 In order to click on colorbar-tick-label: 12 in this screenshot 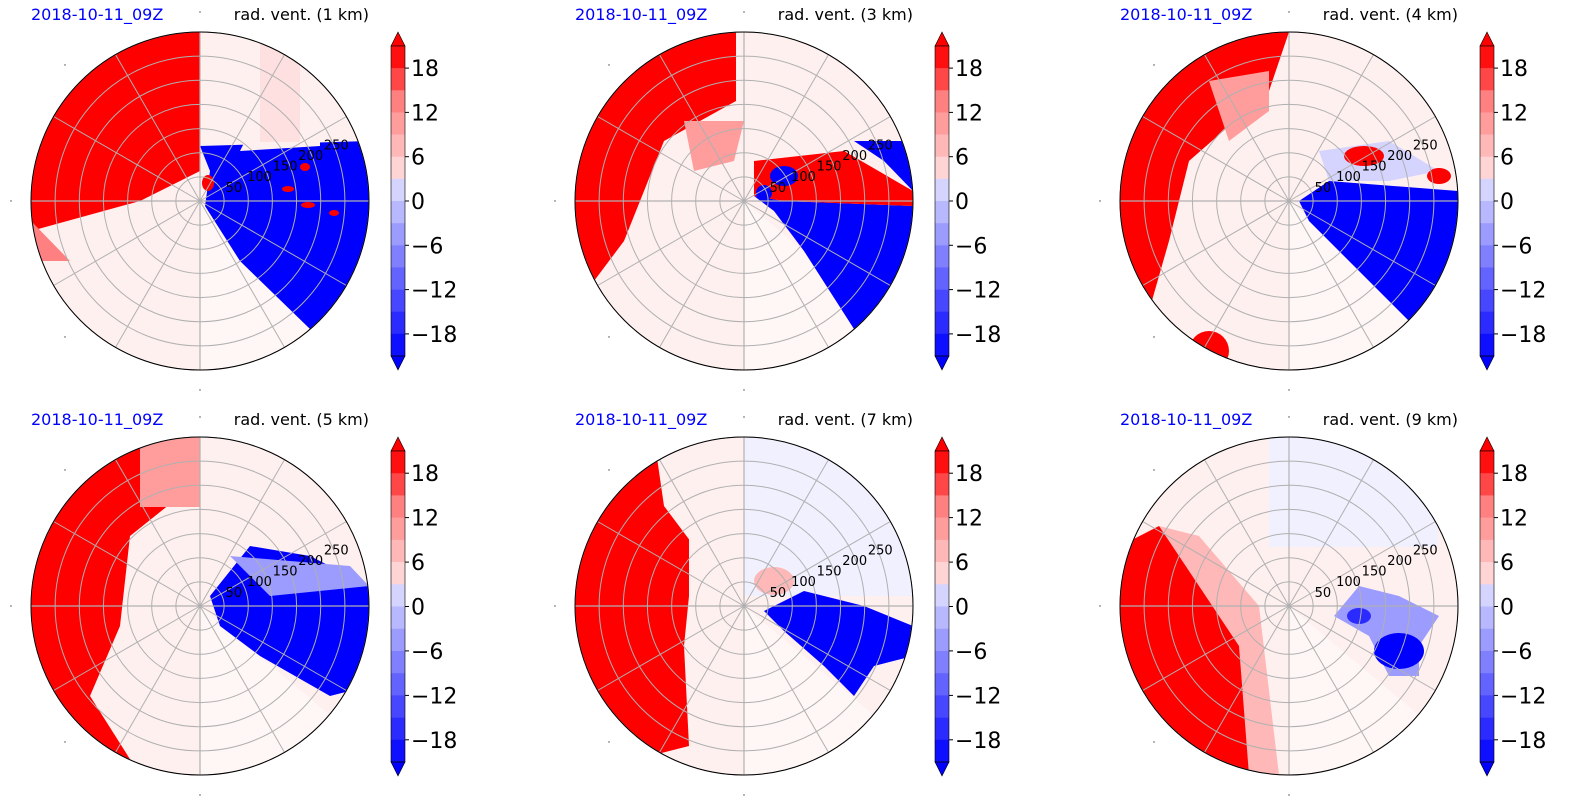, I will do `click(969, 519)`.